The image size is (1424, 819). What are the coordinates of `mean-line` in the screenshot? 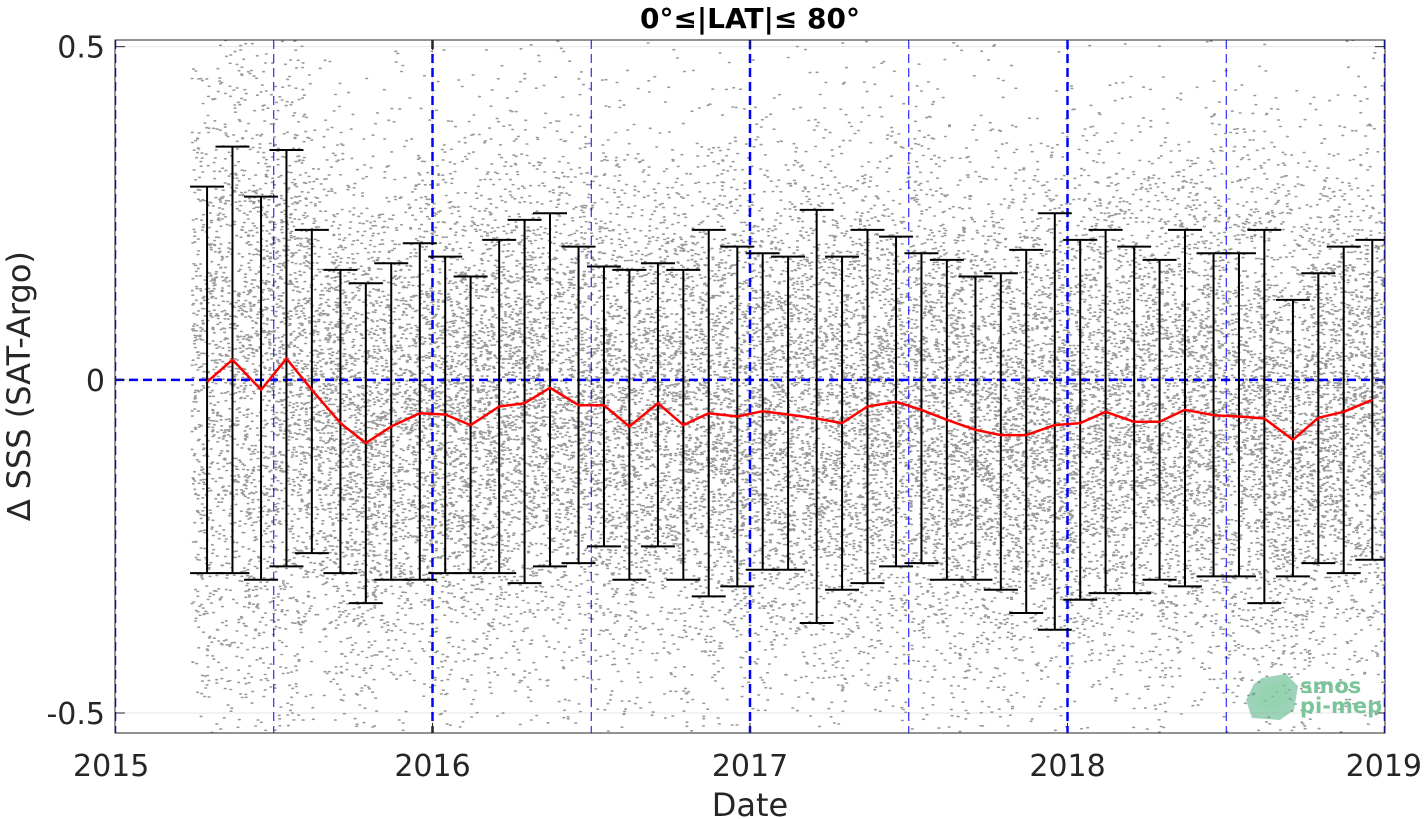 It's located at (789, 401).